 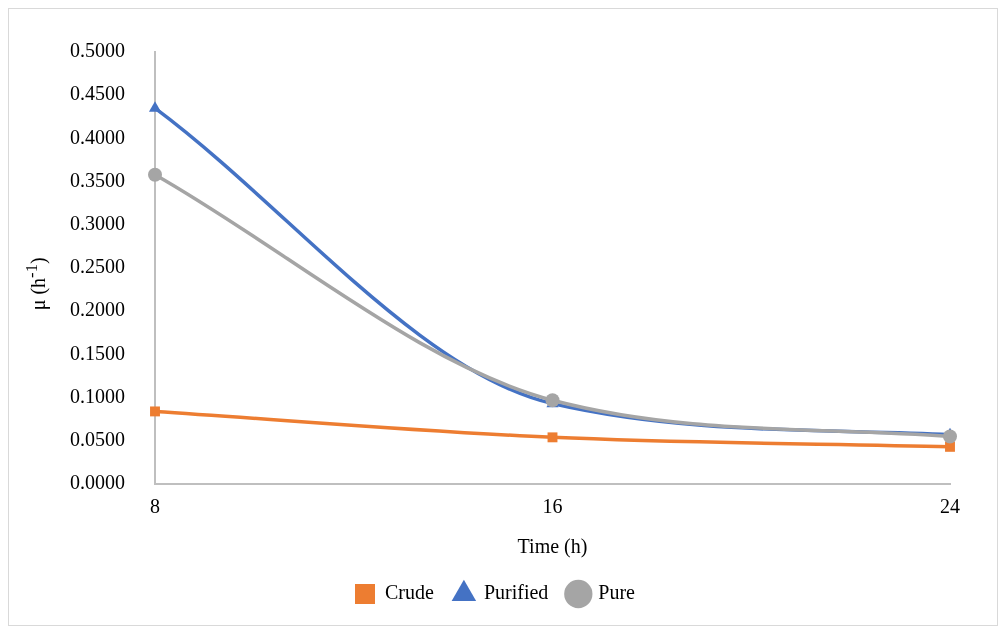 I want to click on y-tick-label: 0.4500, so click(x=97, y=93).